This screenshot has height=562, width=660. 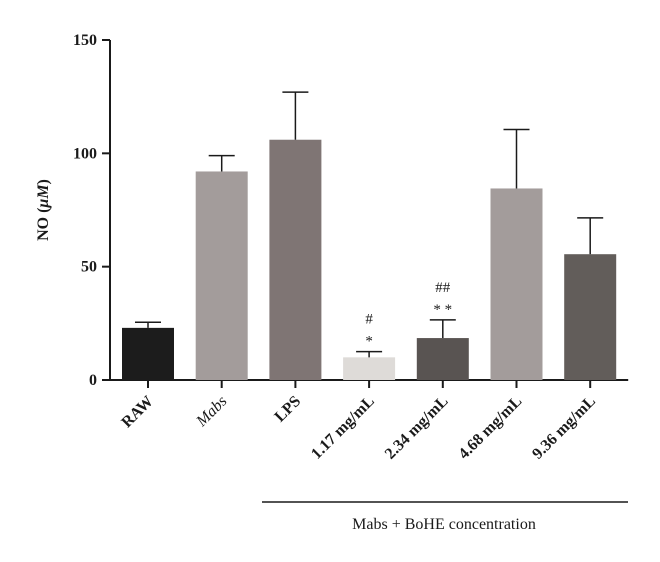 I want to click on group-label: Mabs + BoHE concentration, so click(x=444, y=524).